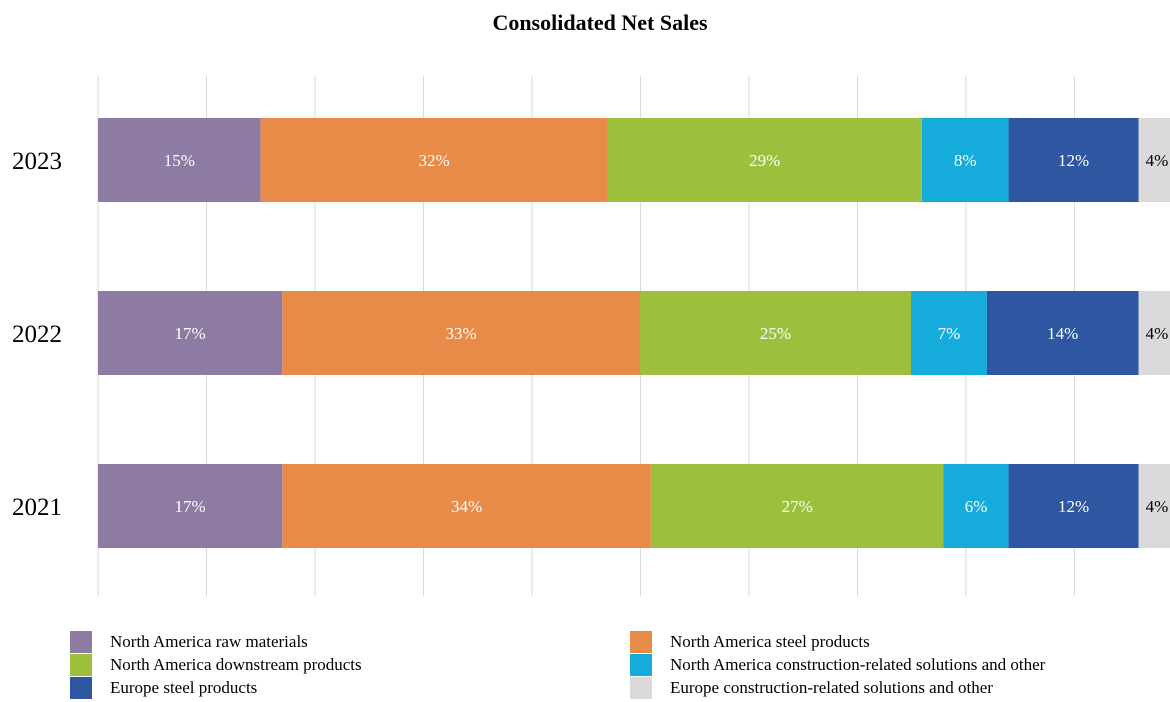  I want to click on category-labels: 2023 2022 2021, so click(37, 334).